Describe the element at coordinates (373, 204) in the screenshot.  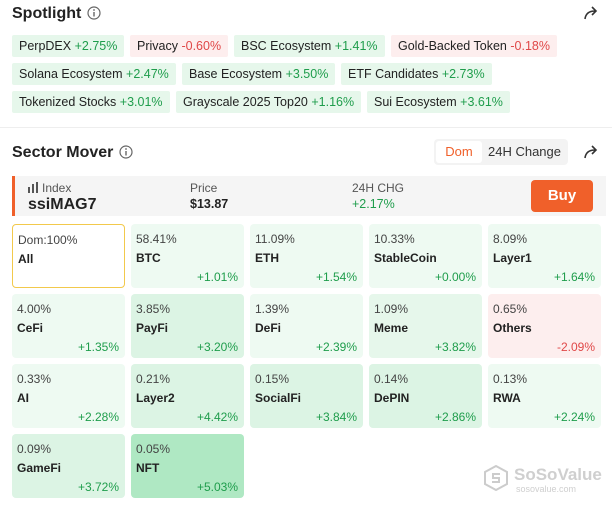
I see `chg: +2.17%` at that location.